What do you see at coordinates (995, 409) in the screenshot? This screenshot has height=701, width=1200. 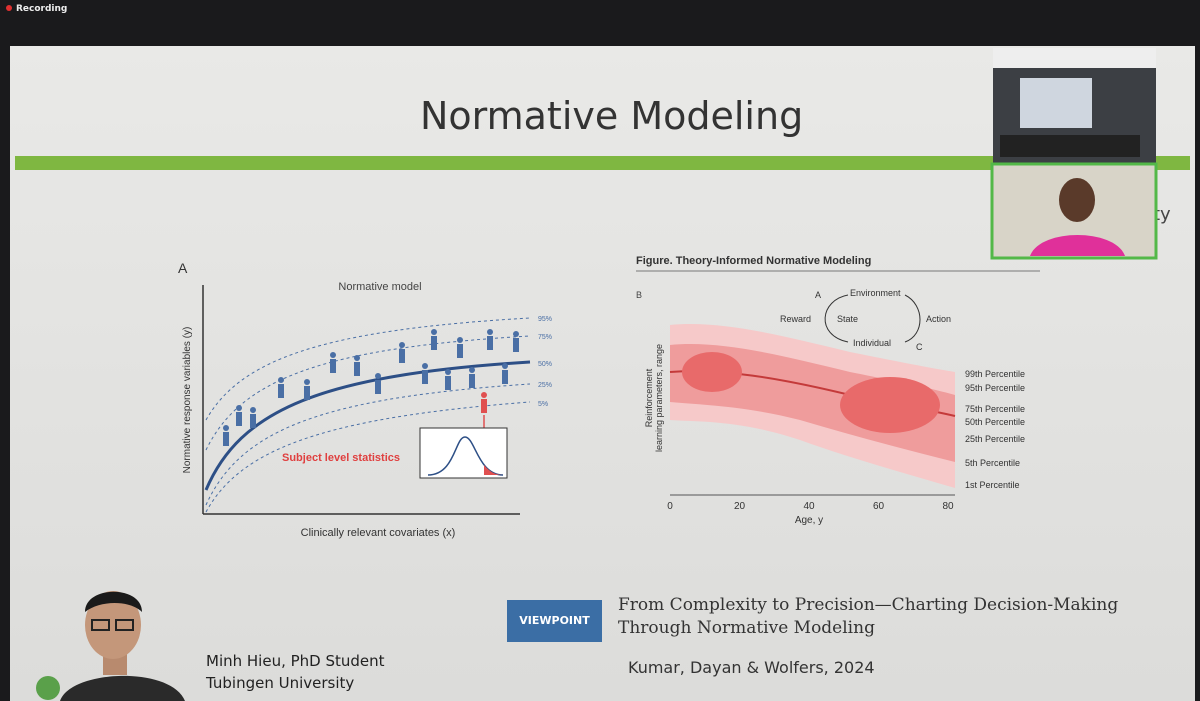 I see `percentile-label: 75th Percentile` at bounding box center [995, 409].